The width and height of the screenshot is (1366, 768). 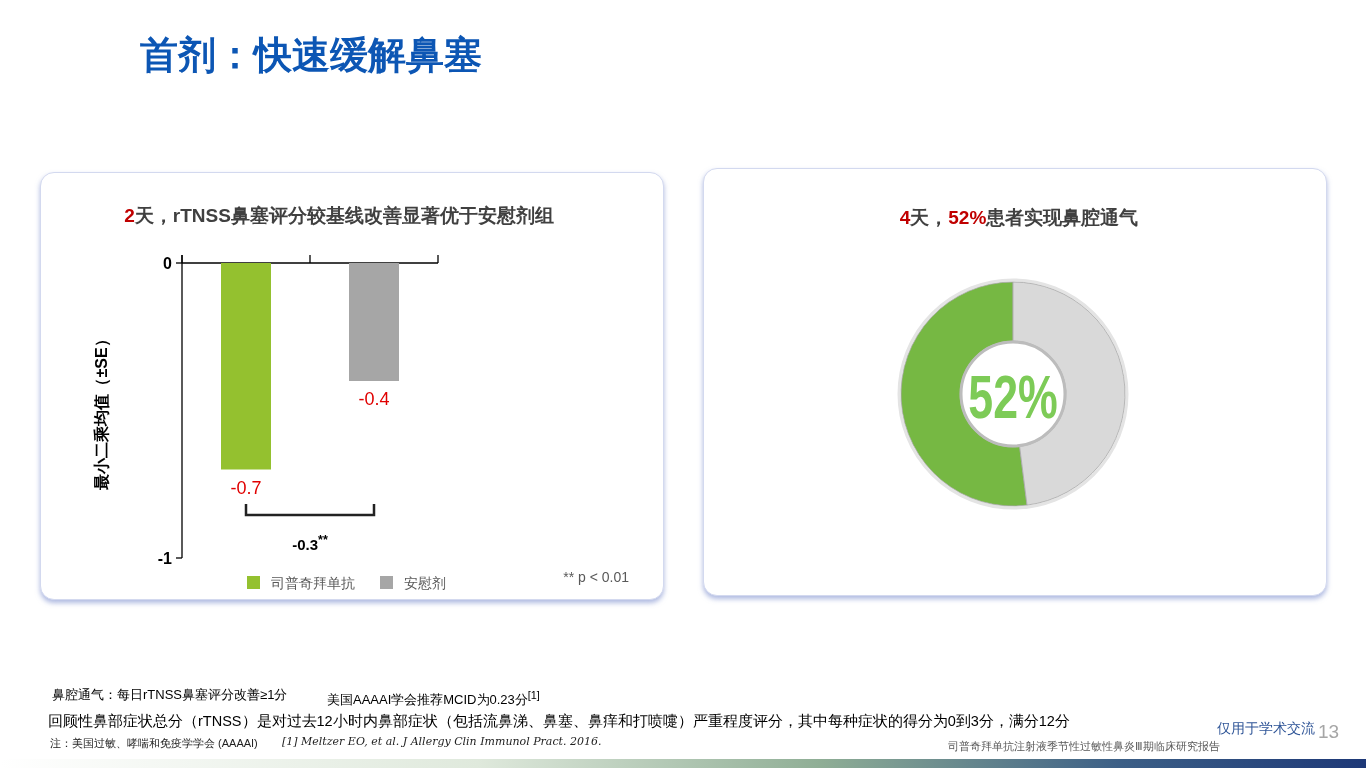 I want to click on chart-title: 4天，52%患者实现鼻腔通气, so click(x=1019, y=218).